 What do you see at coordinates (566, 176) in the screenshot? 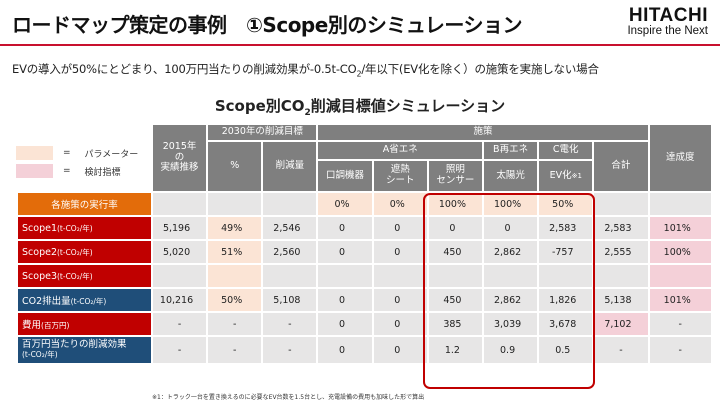
I see `header-ev: EV化※1` at bounding box center [566, 176].